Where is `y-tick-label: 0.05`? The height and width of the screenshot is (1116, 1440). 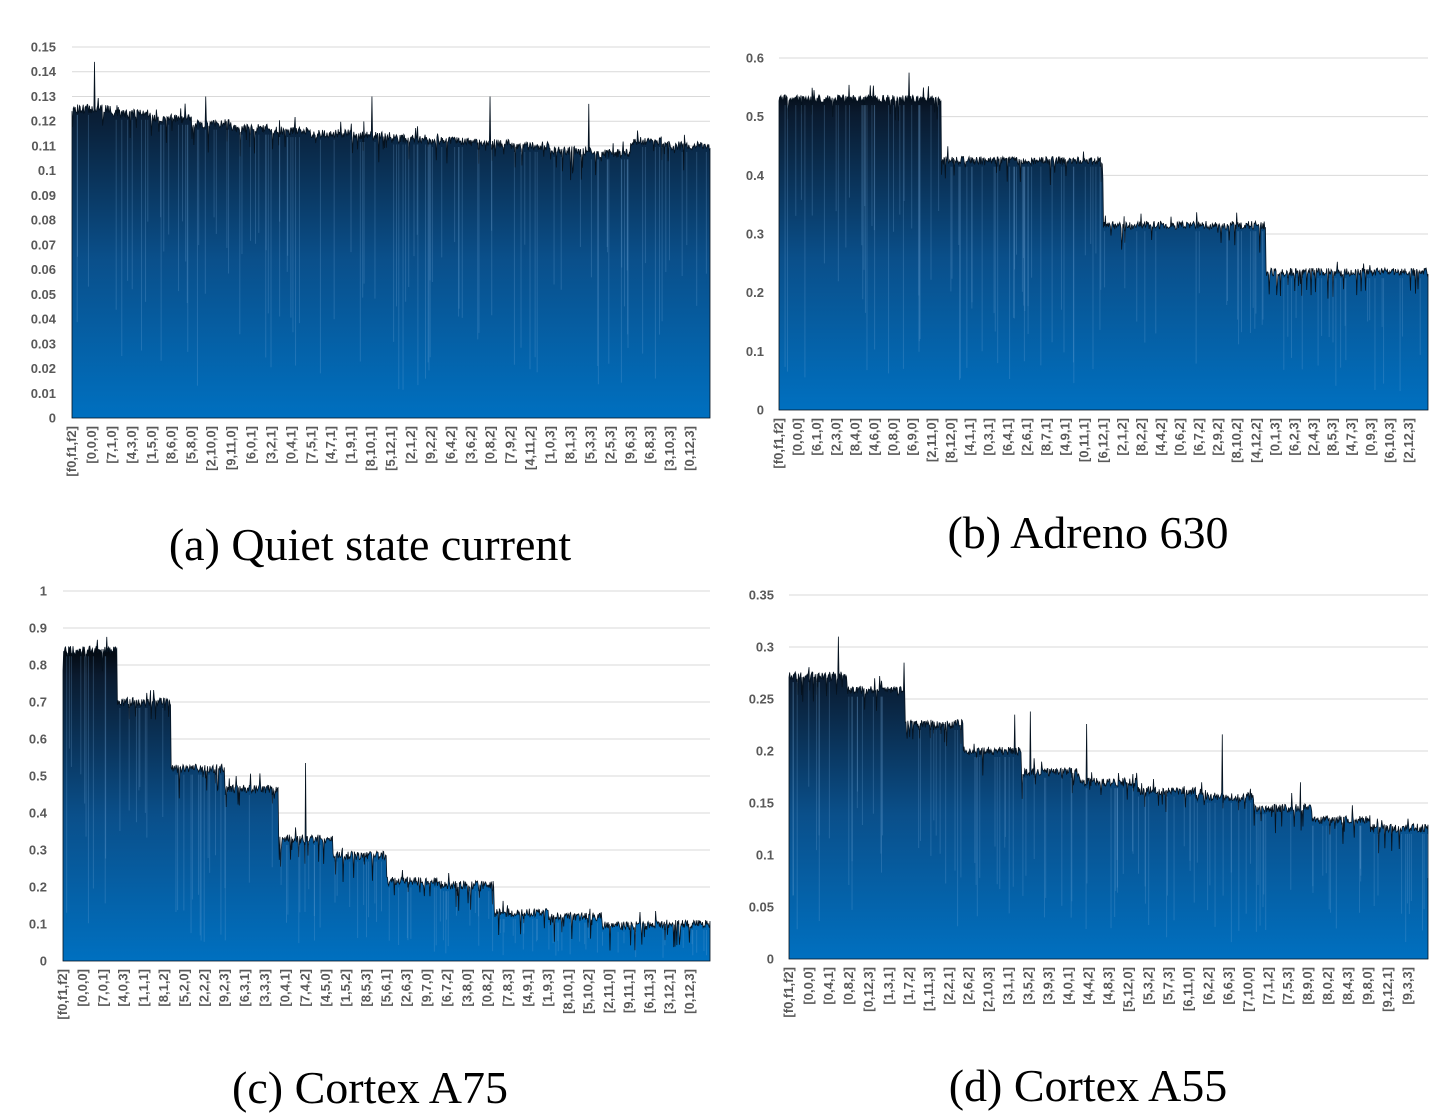 y-tick-label: 0.05 is located at coordinates (43, 294).